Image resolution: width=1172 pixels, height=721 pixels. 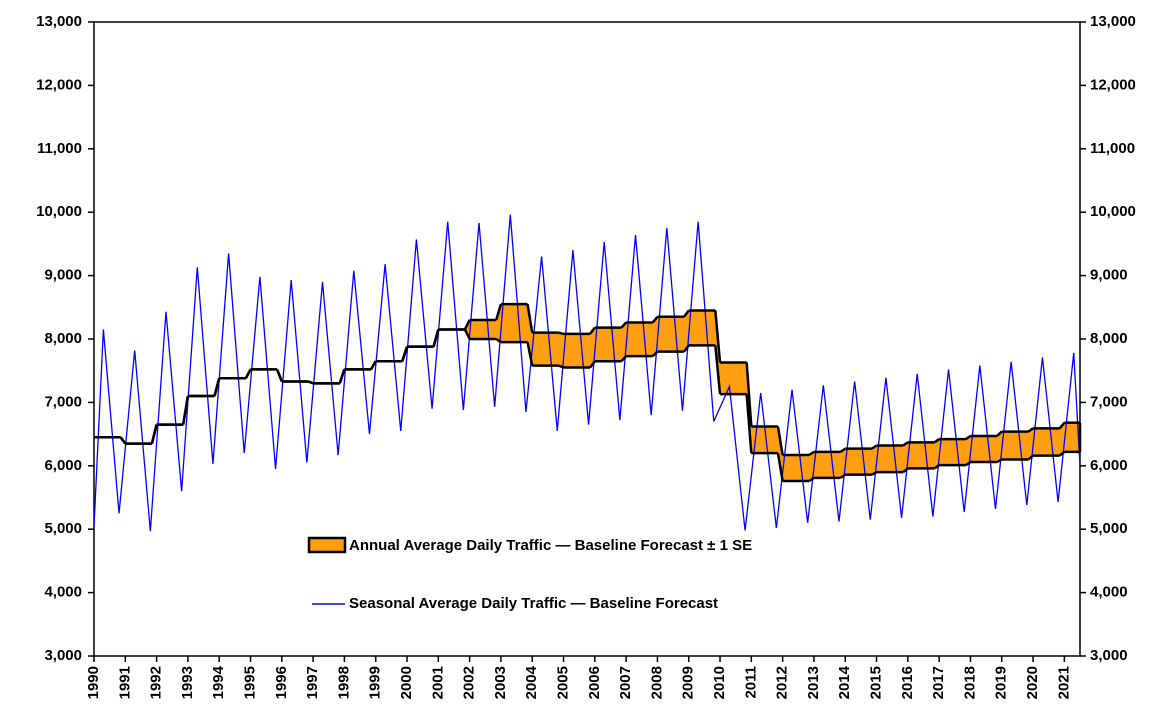 What do you see at coordinates (907, 682) in the screenshot?
I see `x-tick-label: 2016` at bounding box center [907, 682].